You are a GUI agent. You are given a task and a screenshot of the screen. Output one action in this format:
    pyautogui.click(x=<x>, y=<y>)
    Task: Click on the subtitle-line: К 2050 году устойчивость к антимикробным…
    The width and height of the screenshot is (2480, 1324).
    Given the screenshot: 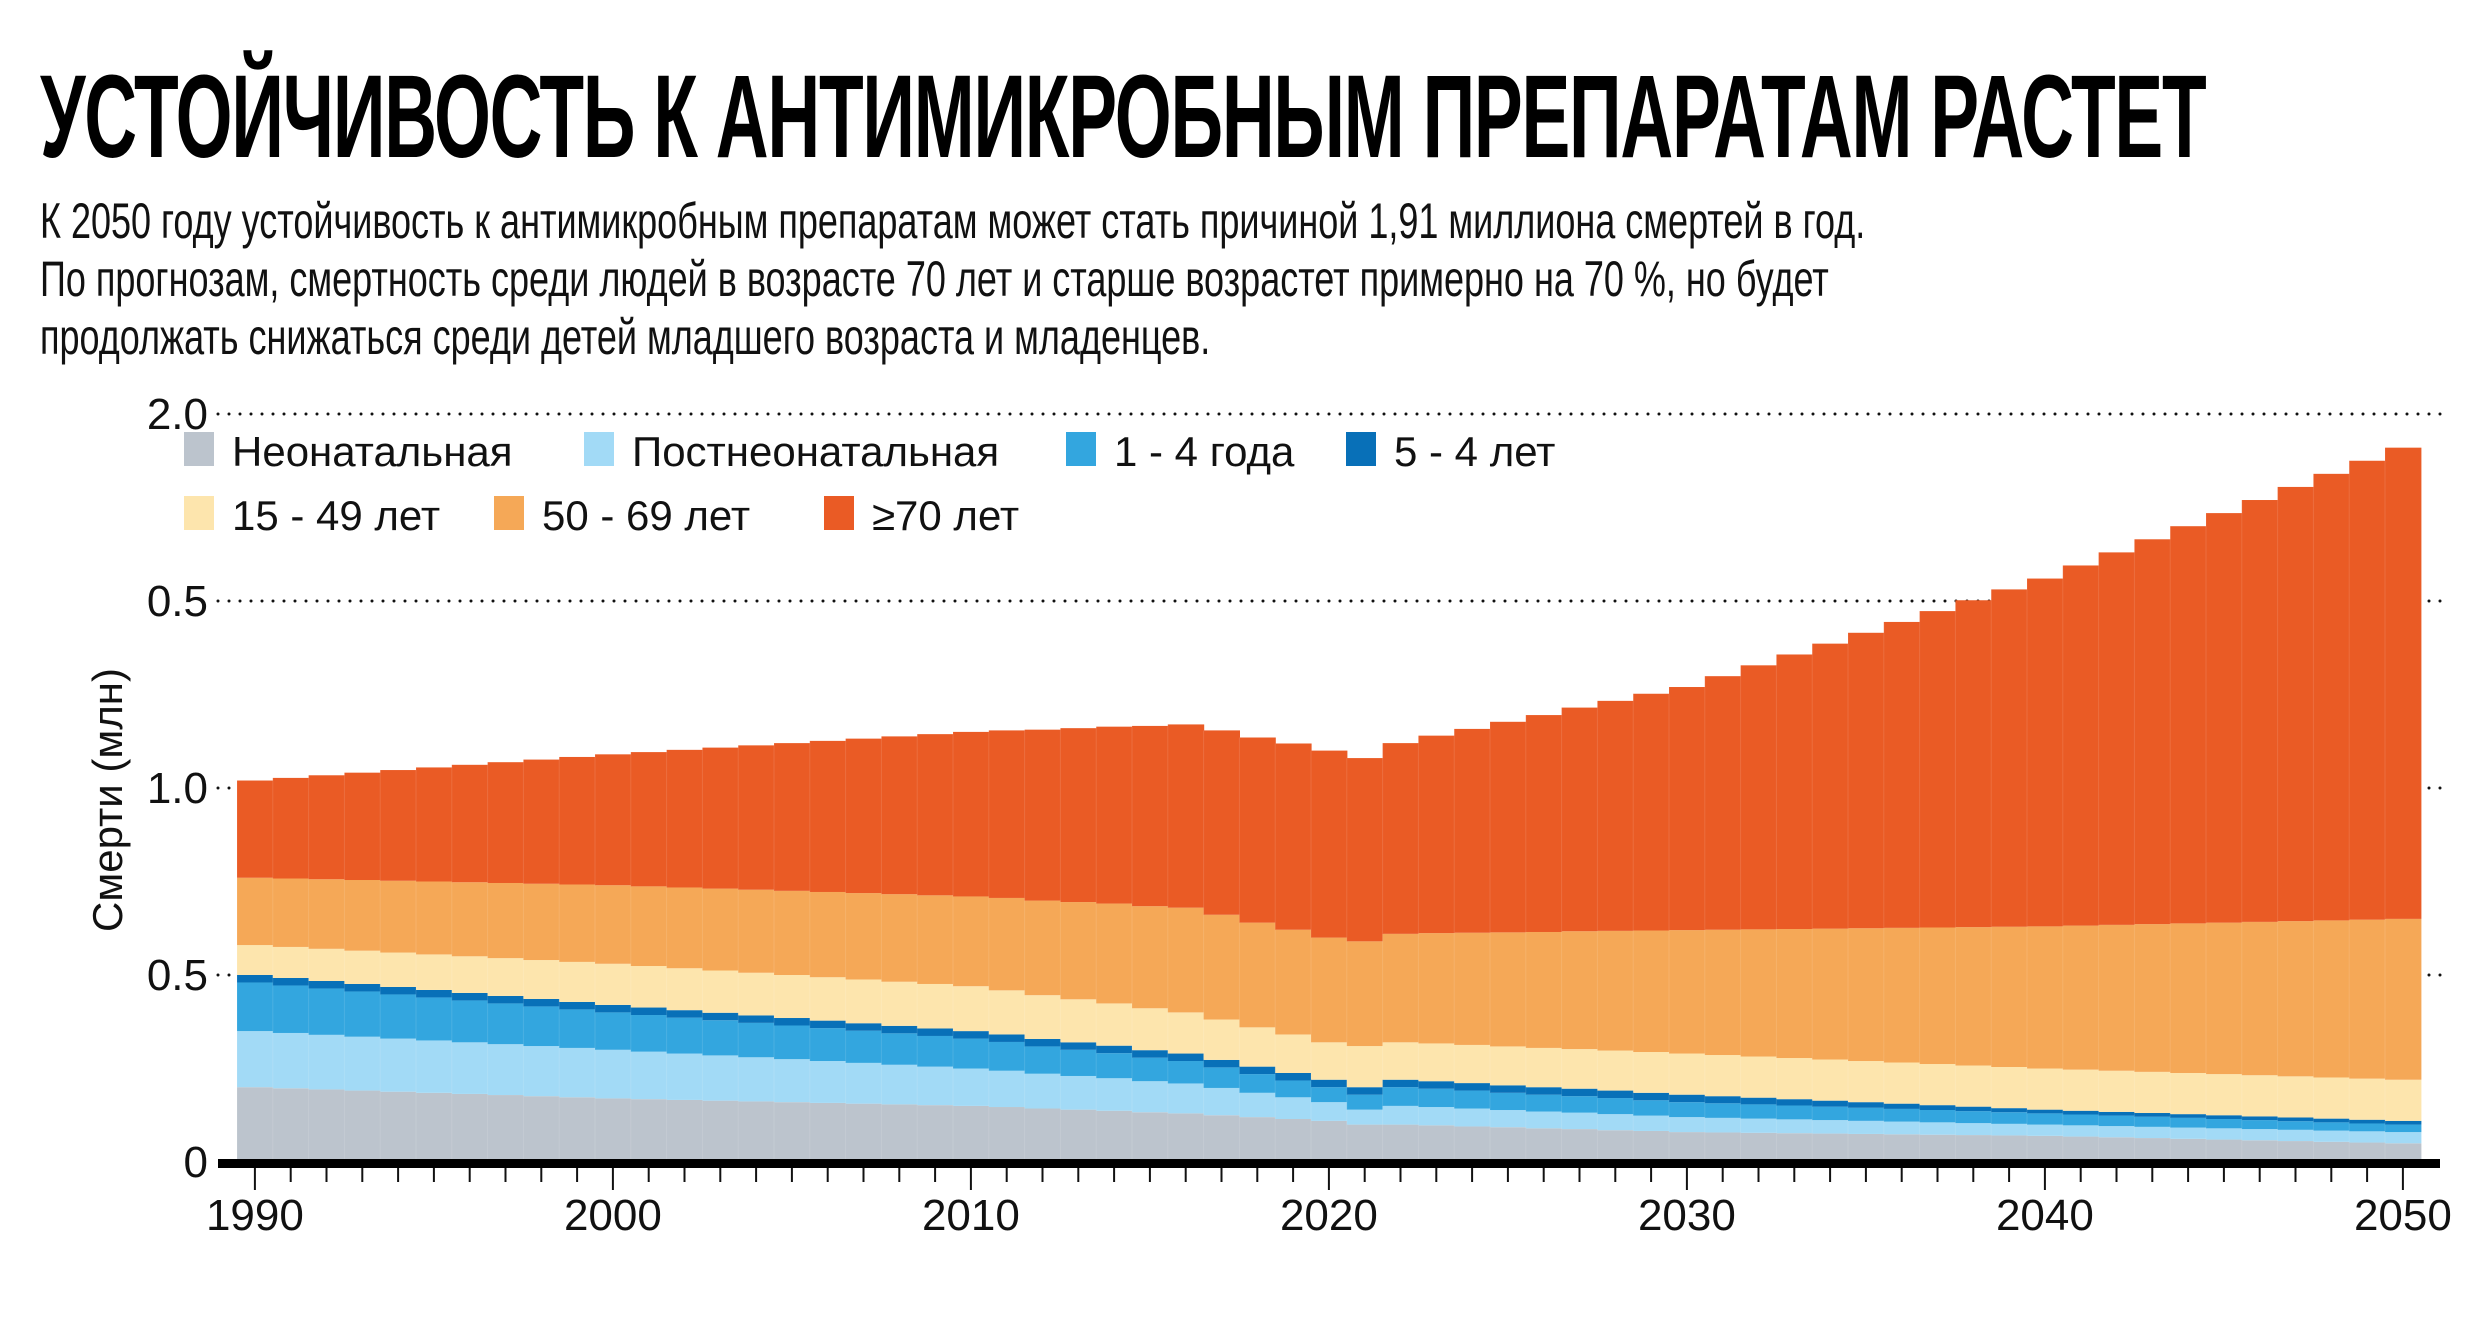 What is the action you would take?
    pyautogui.click(x=953, y=221)
    